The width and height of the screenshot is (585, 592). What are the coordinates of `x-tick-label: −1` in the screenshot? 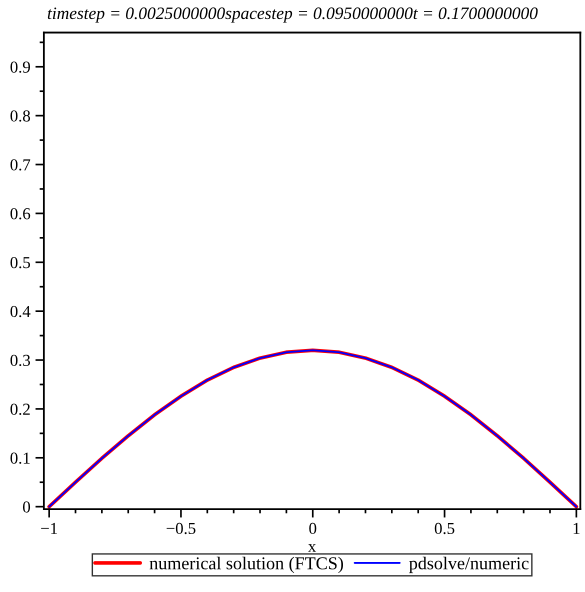 It's located at (49, 528).